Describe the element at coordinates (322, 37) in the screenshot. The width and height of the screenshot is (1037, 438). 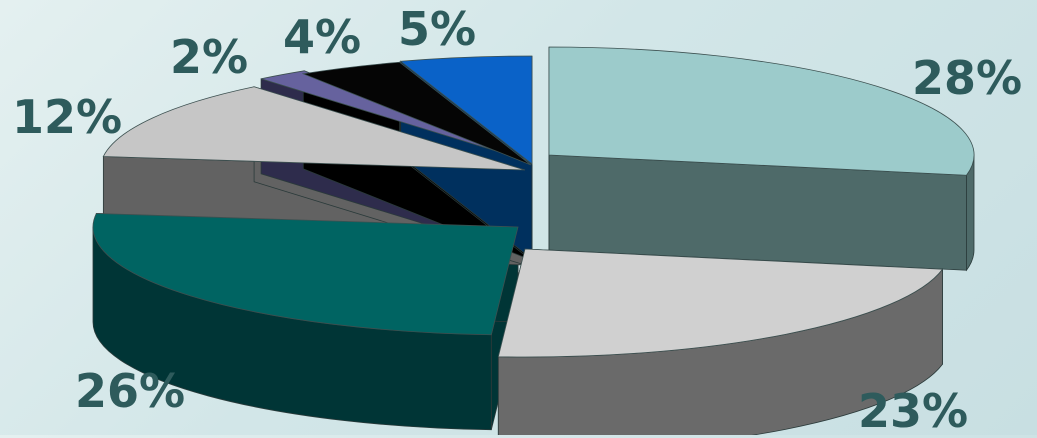
I see `slice-label-5: 4%` at that location.